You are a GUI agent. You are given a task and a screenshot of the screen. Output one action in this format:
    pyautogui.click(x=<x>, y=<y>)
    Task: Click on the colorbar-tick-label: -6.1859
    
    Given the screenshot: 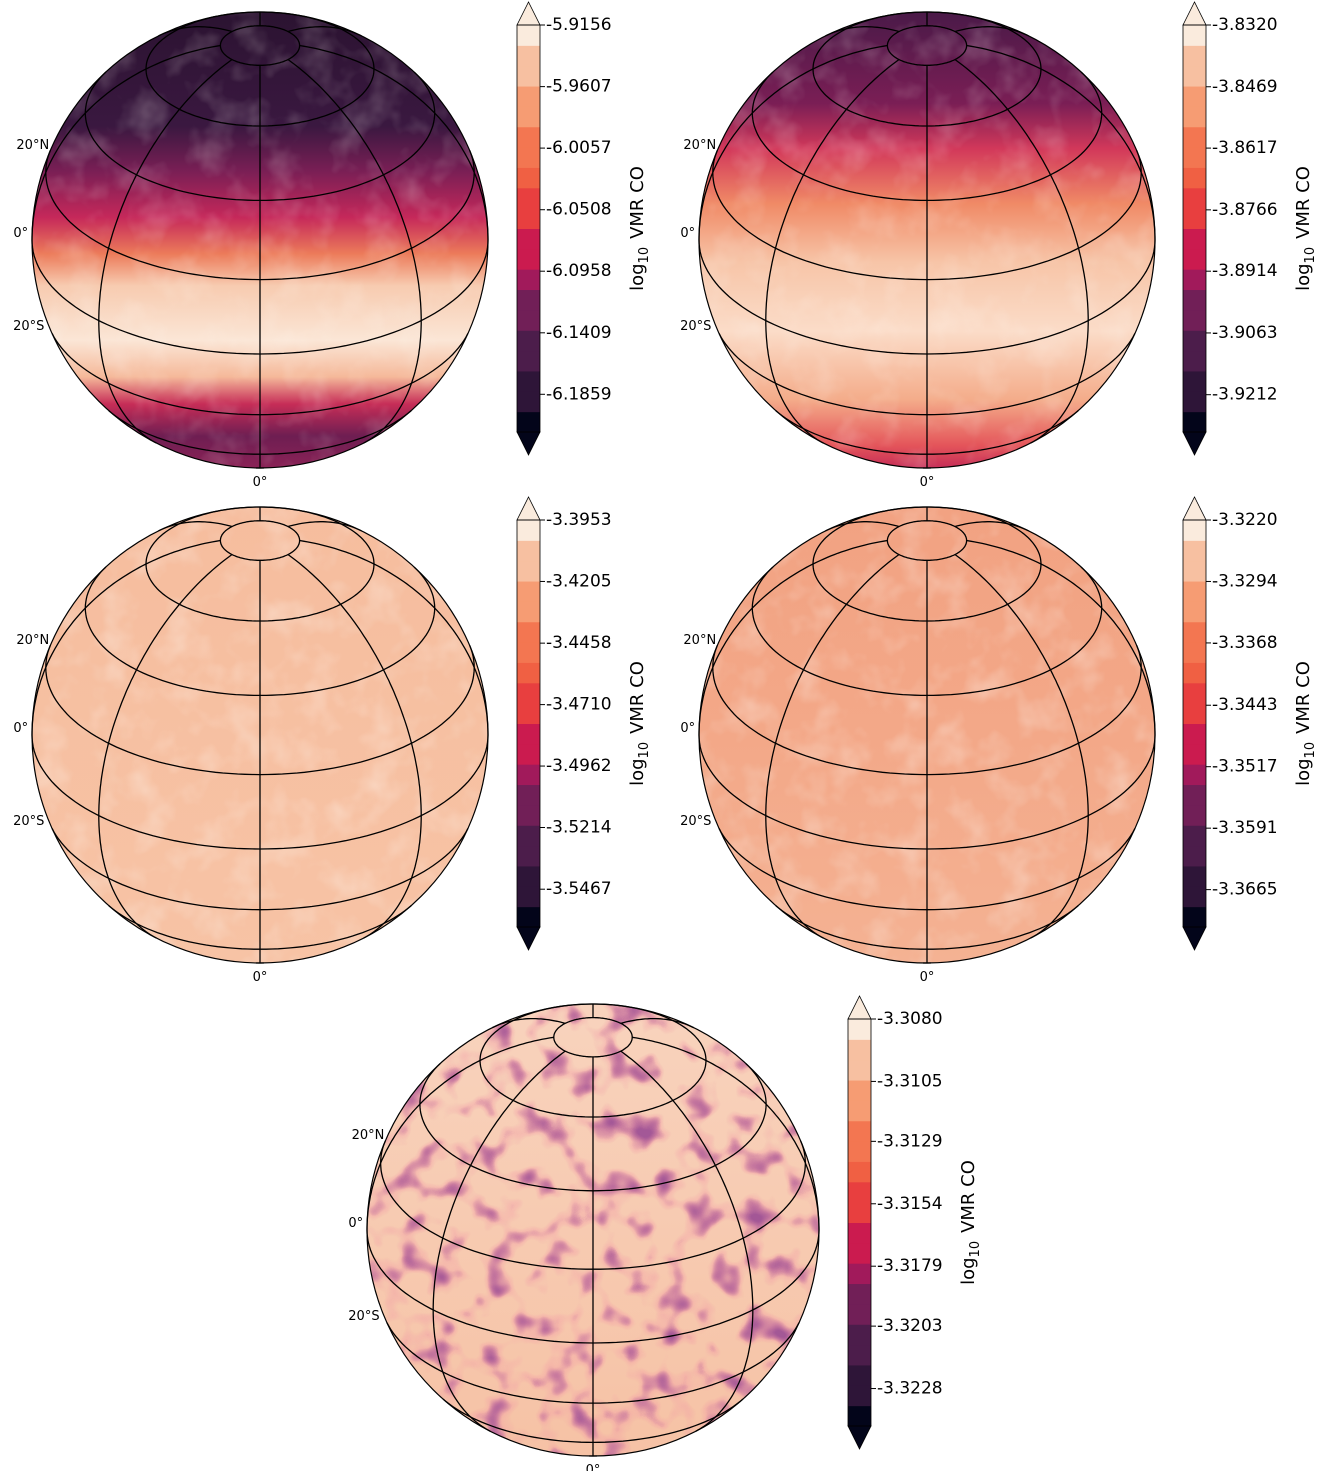 What is the action you would take?
    pyautogui.click(x=579, y=394)
    